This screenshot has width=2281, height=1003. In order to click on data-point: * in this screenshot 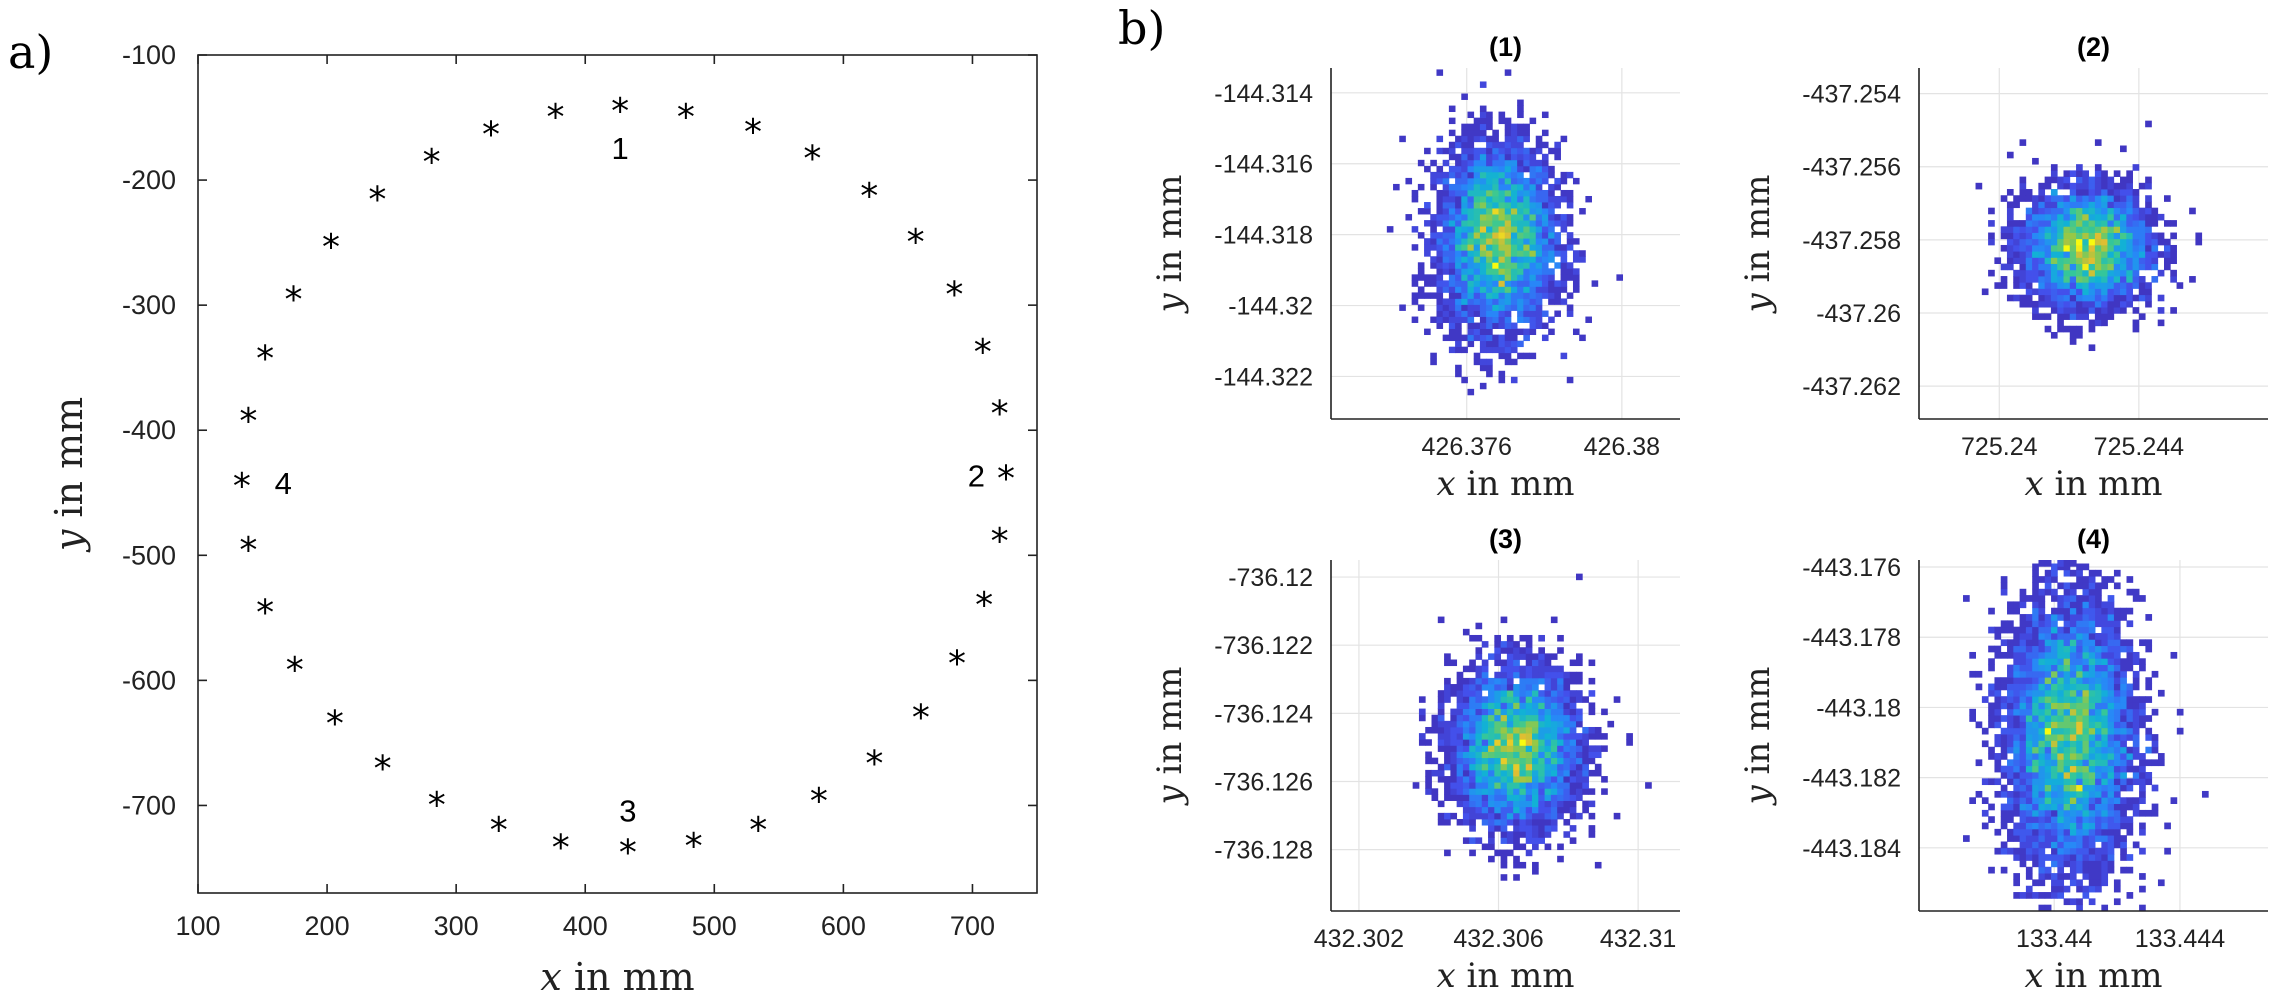, I will do `click(265, 358)`.